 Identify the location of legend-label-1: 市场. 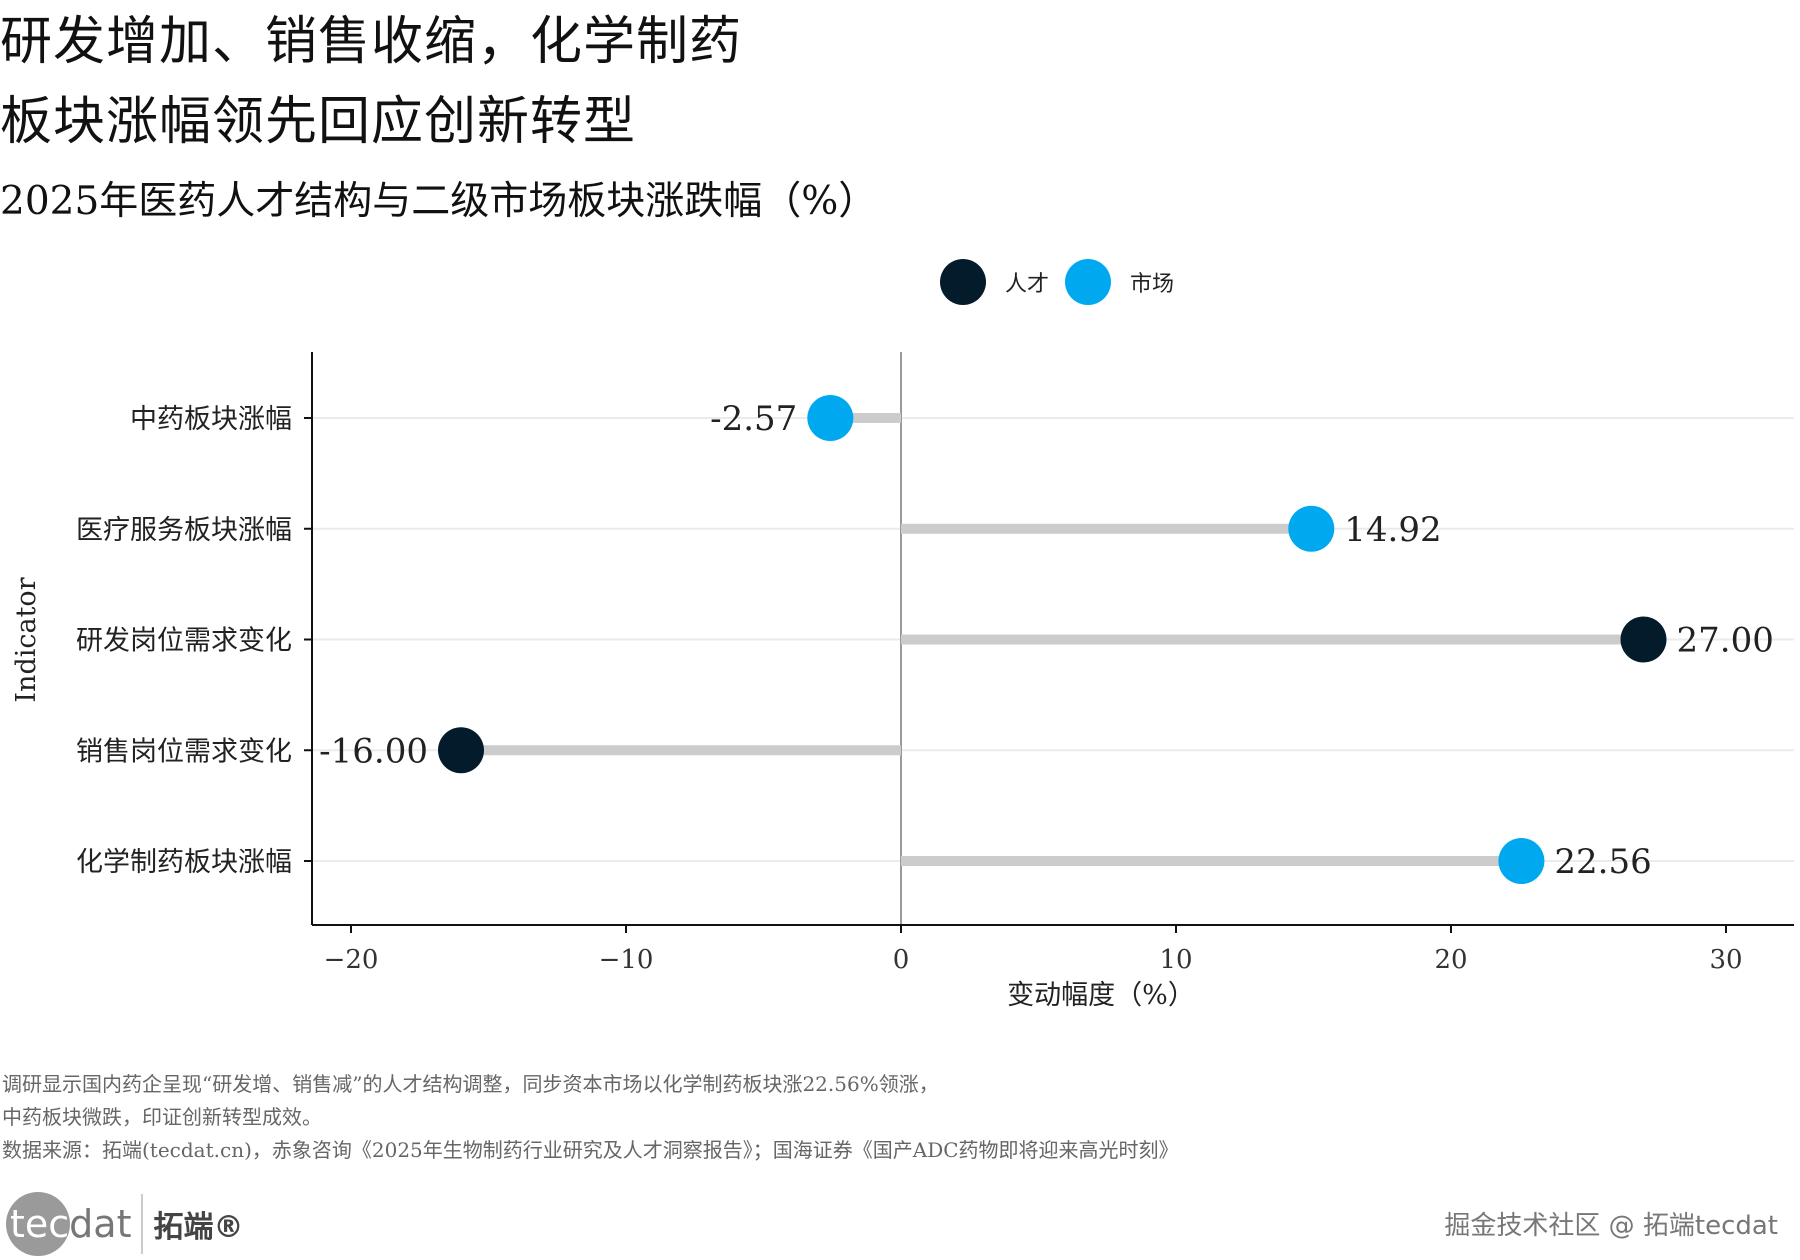
(1152, 284).